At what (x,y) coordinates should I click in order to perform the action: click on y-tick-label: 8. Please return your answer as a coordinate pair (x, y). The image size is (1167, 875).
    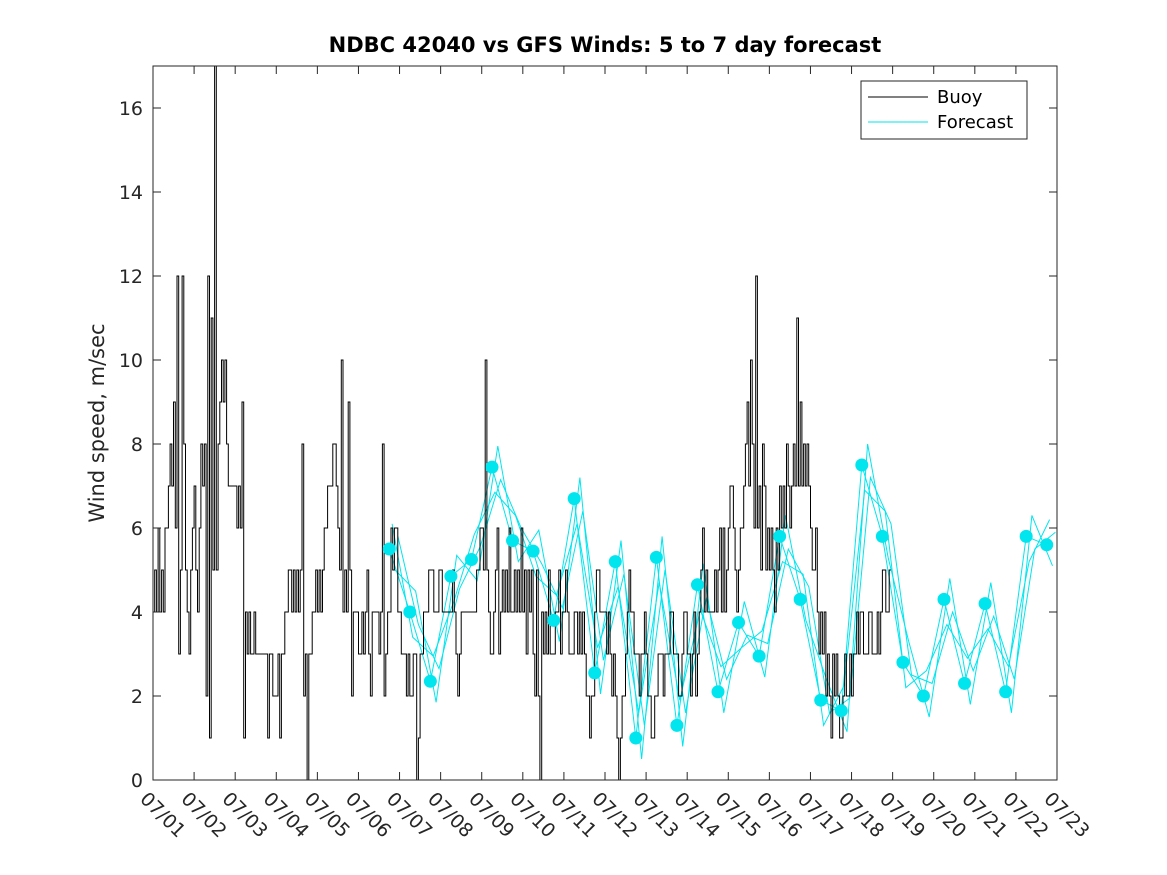
    Looking at the image, I should click on (137, 445).